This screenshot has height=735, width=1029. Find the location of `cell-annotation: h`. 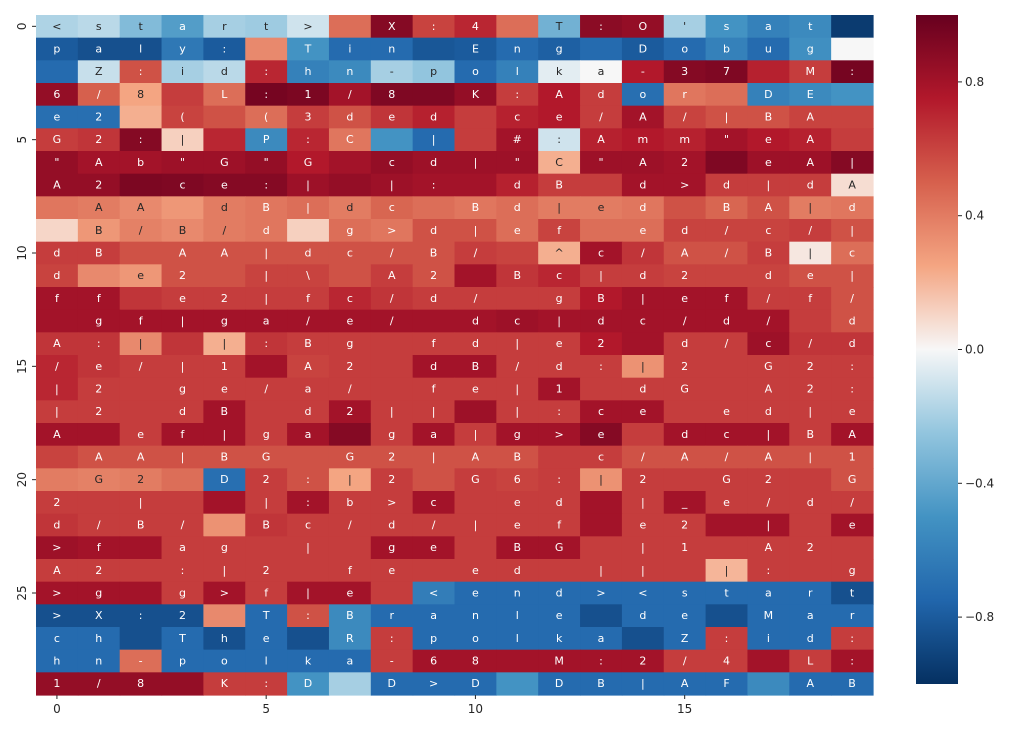

cell-annotation: h is located at coordinates (224, 638).